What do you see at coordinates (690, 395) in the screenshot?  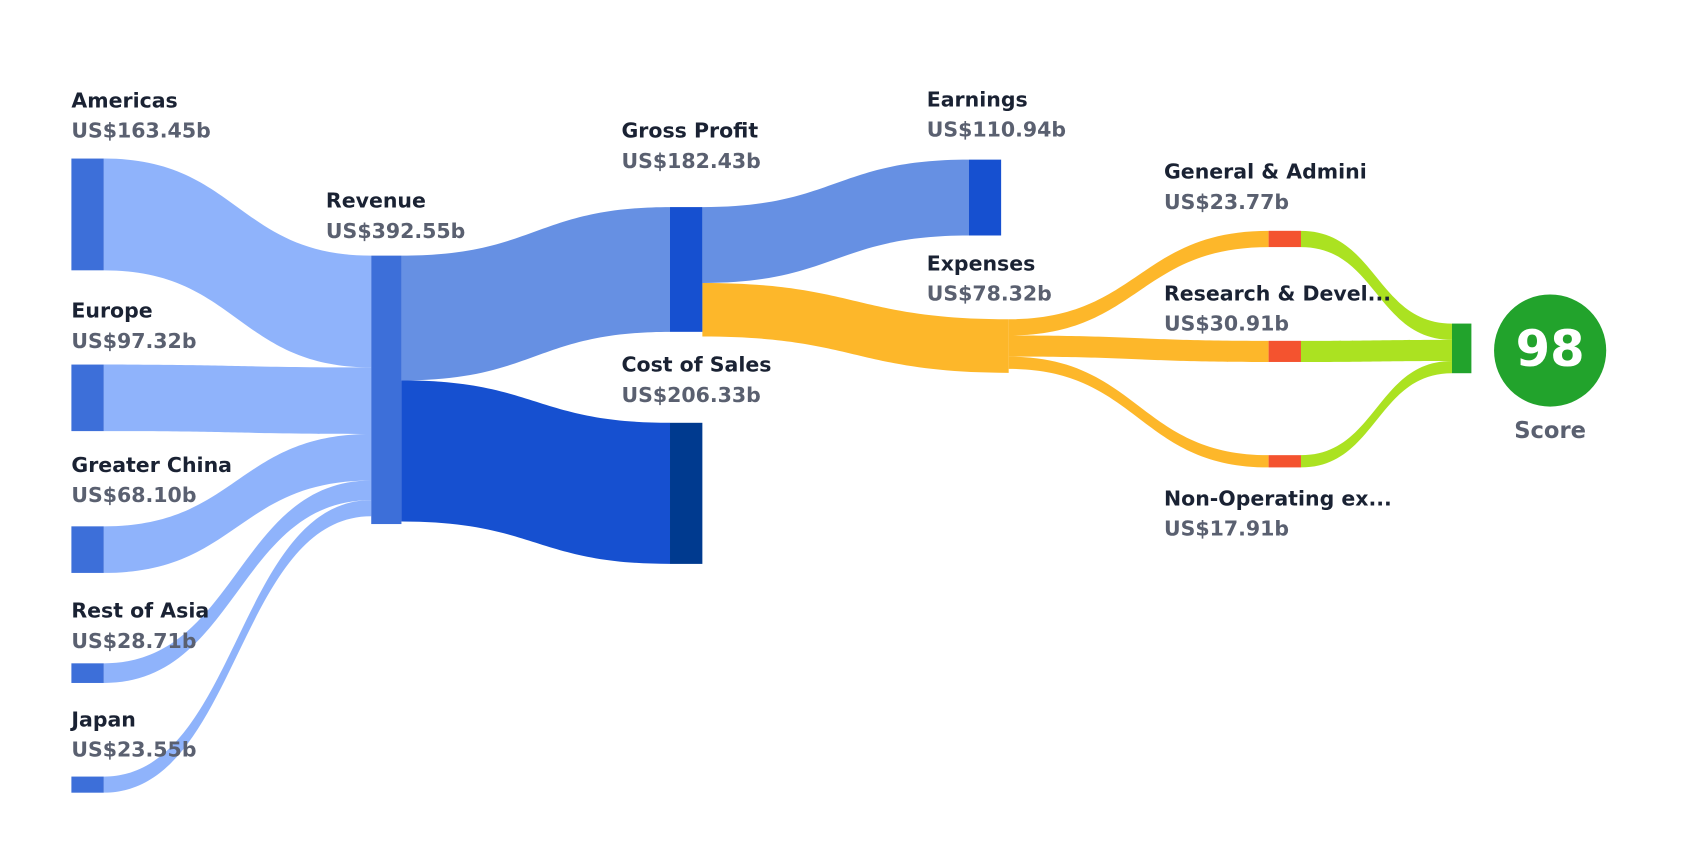 I see `node-value: US$206.33b` at bounding box center [690, 395].